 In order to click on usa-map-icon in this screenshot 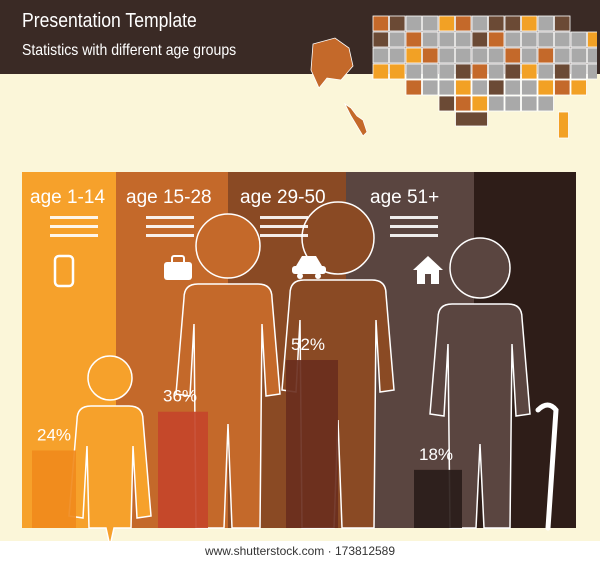, I will do `click(453, 77)`.